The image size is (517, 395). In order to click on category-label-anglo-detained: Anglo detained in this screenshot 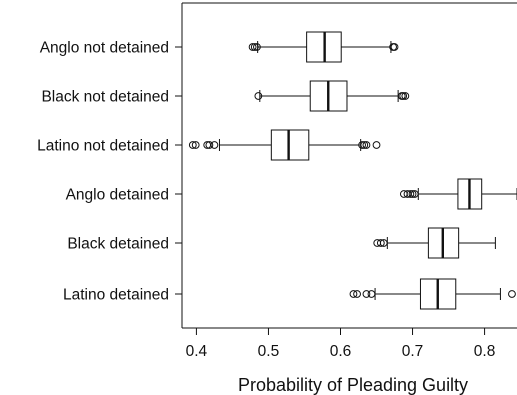, I will do `click(117, 195)`.